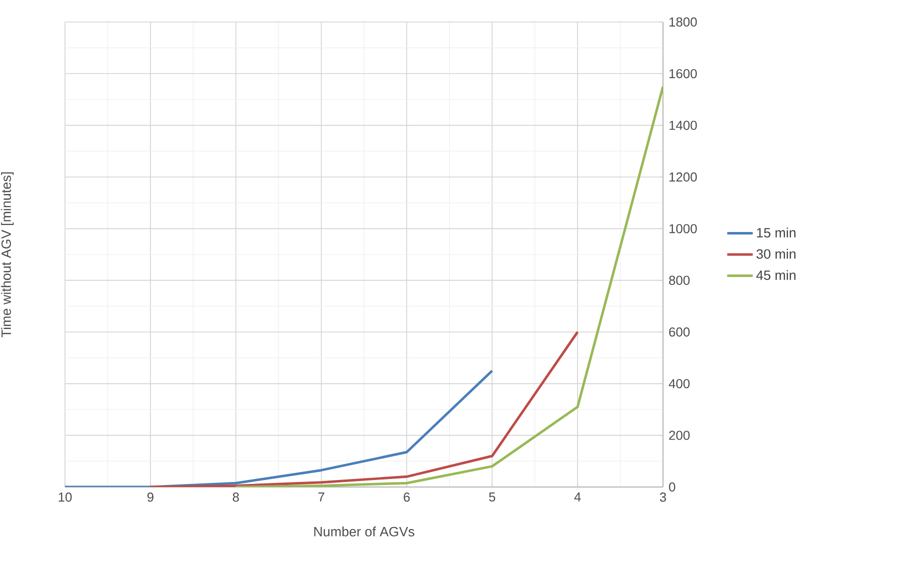 This screenshot has height=581, width=908. I want to click on y-tick-label: 1800, so click(683, 22).